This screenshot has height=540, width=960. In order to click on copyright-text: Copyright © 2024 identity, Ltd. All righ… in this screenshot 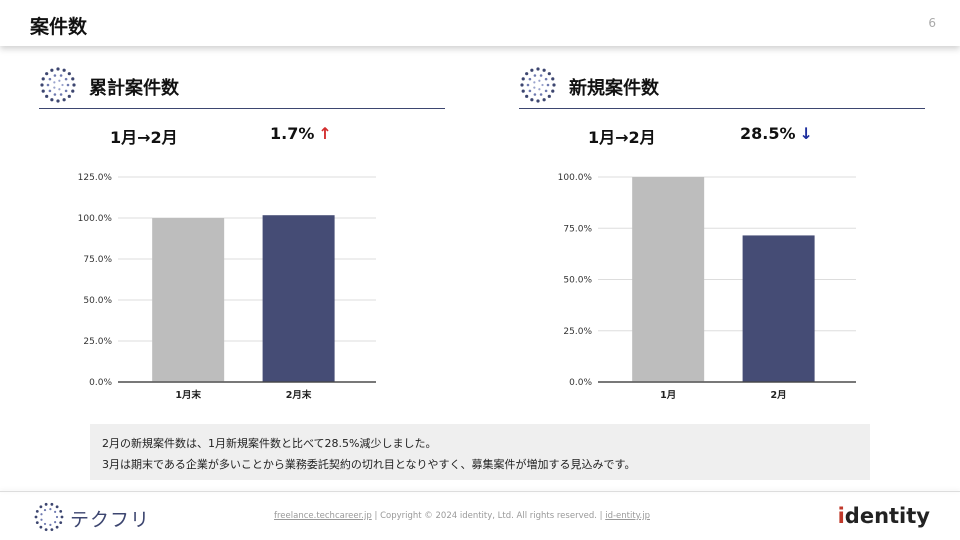, I will do `click(488, 516)`.